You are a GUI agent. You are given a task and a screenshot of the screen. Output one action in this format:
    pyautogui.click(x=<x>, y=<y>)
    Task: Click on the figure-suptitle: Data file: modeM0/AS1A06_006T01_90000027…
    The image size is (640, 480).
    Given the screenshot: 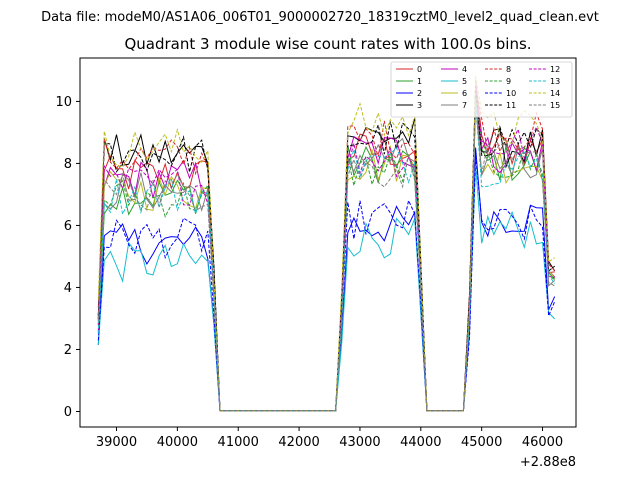 What is the action you would take?
    pyautogui.click(x=320, y=17)
    